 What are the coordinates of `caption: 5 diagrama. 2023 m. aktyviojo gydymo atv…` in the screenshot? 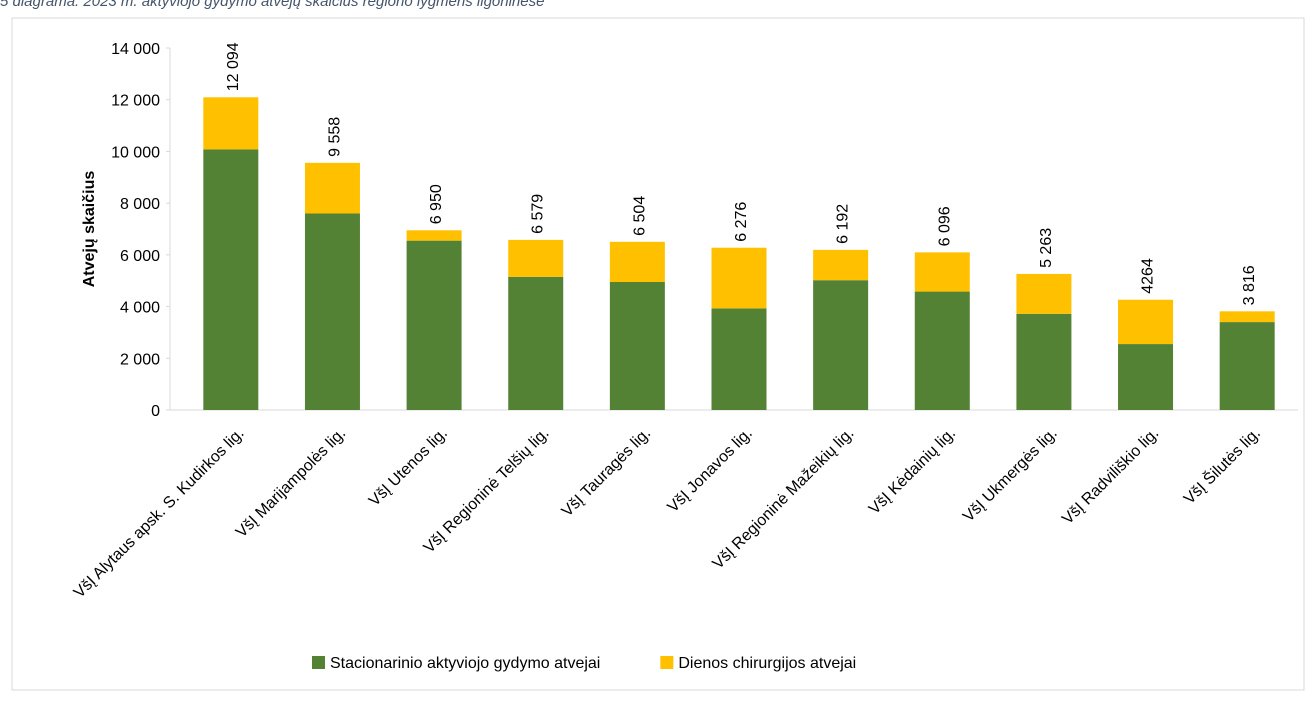 It's located at (272, 5).